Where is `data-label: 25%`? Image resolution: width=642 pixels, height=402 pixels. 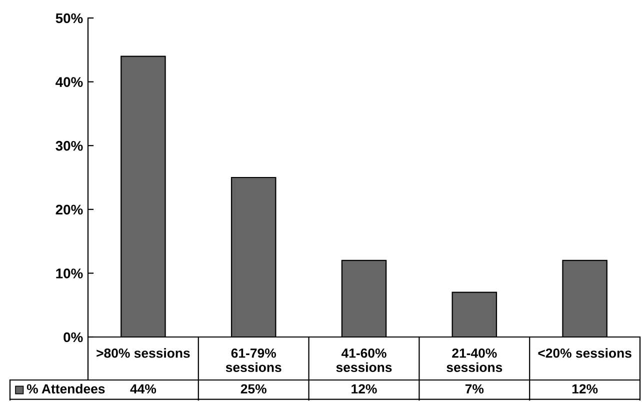 data-label: 25% is located at coordinates (253, 389).